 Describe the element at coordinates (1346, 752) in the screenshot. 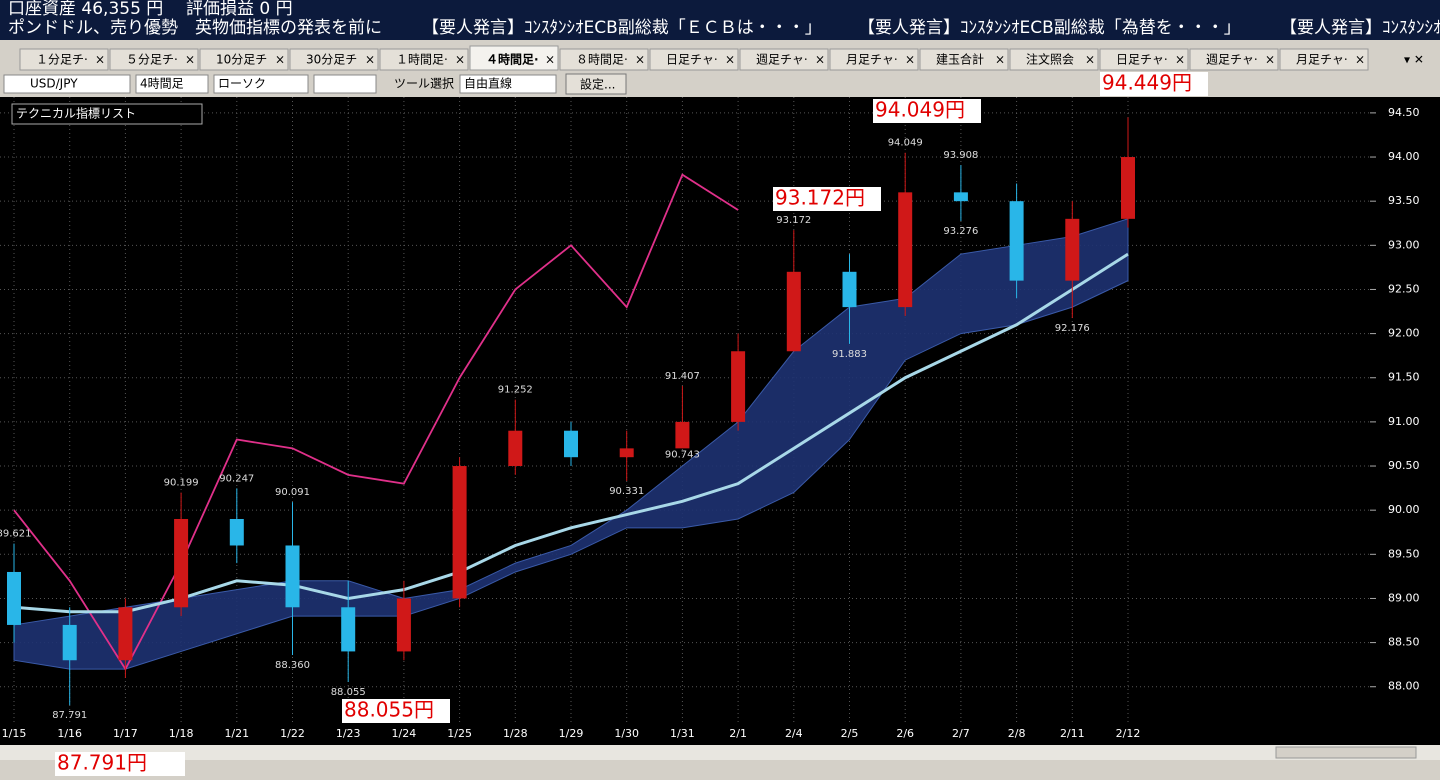

I see `scroll-thumb` at that location.